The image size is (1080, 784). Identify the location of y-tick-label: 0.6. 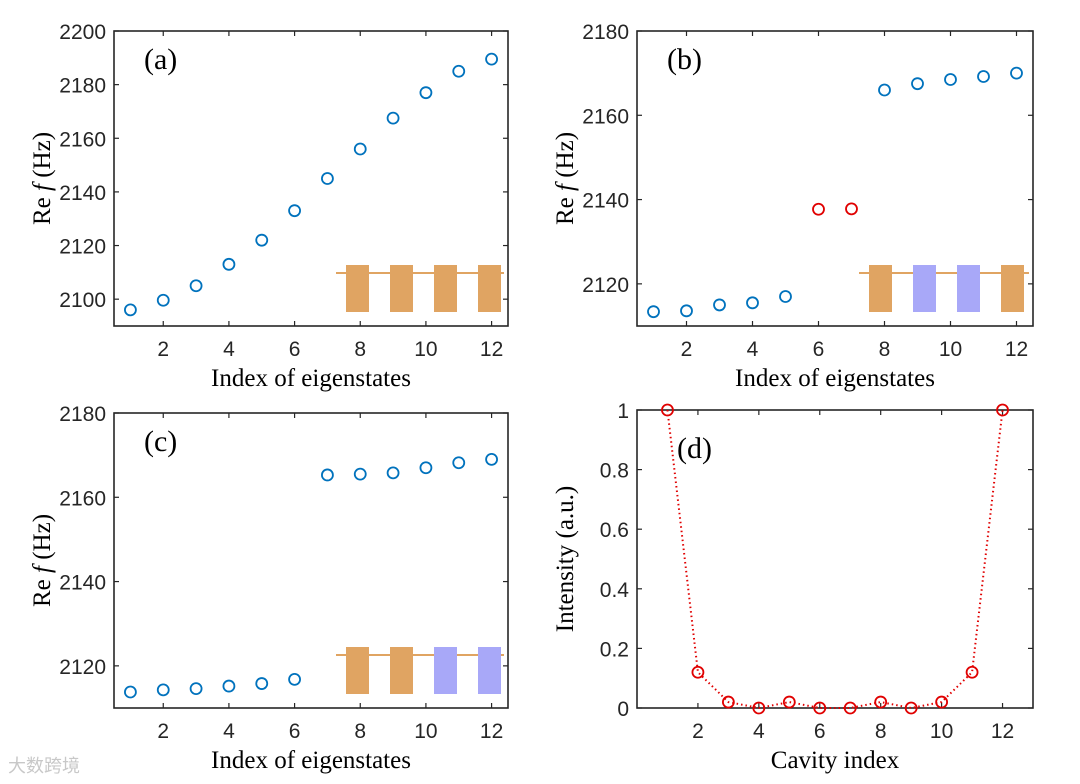
(614, 530).